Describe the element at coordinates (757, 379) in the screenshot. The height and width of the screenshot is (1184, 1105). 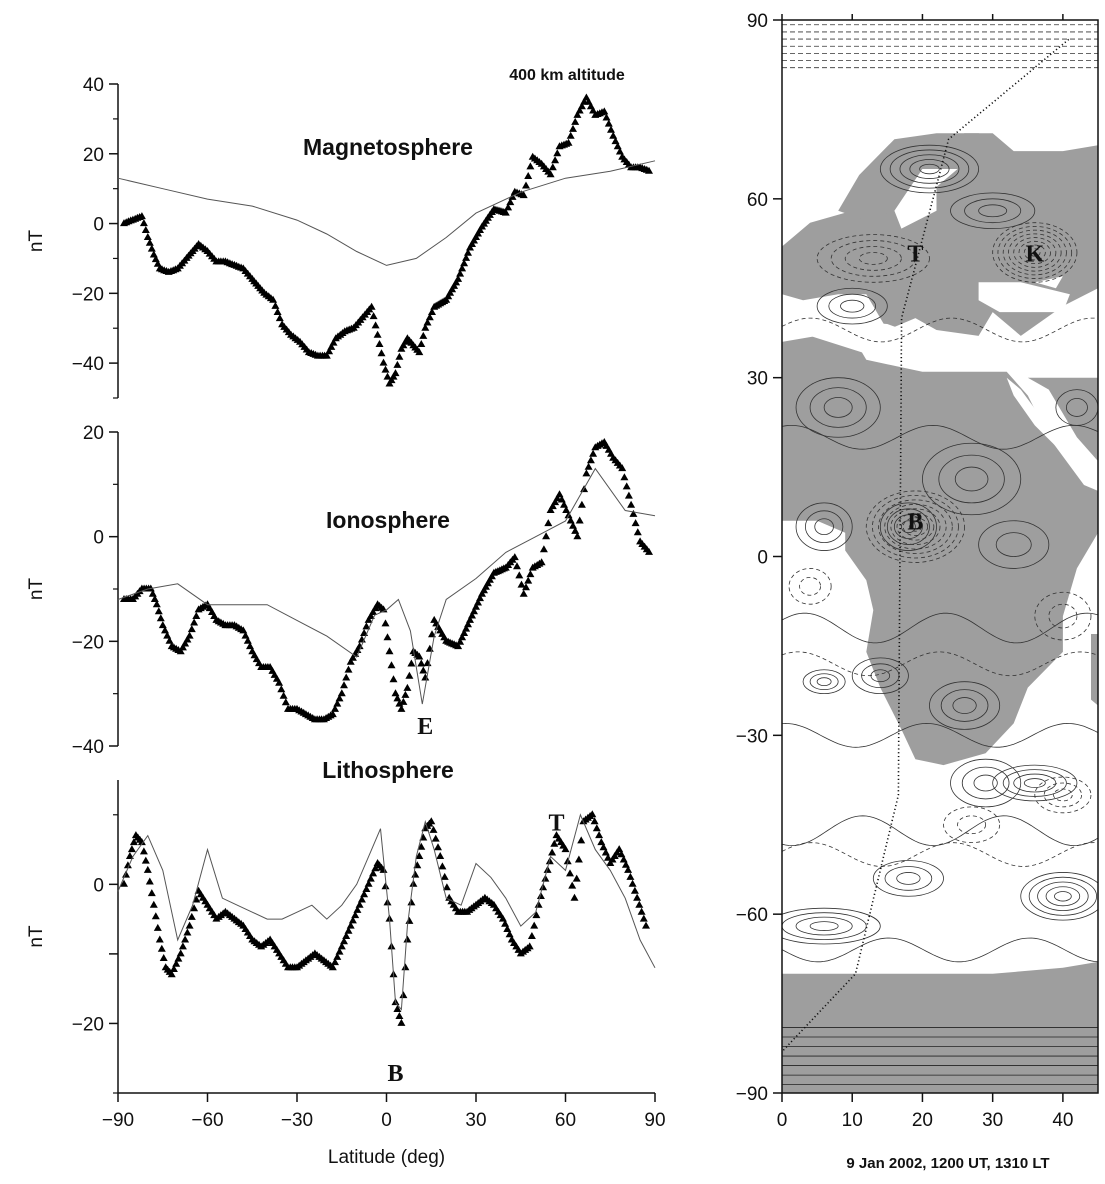
I see `y-tick-label: 30` at that location.